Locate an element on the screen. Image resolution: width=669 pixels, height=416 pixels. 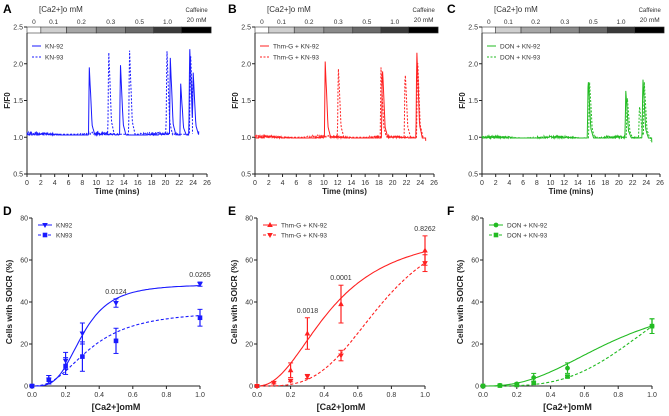
y-tick-label: 60 is located at coordinates (475, 261).